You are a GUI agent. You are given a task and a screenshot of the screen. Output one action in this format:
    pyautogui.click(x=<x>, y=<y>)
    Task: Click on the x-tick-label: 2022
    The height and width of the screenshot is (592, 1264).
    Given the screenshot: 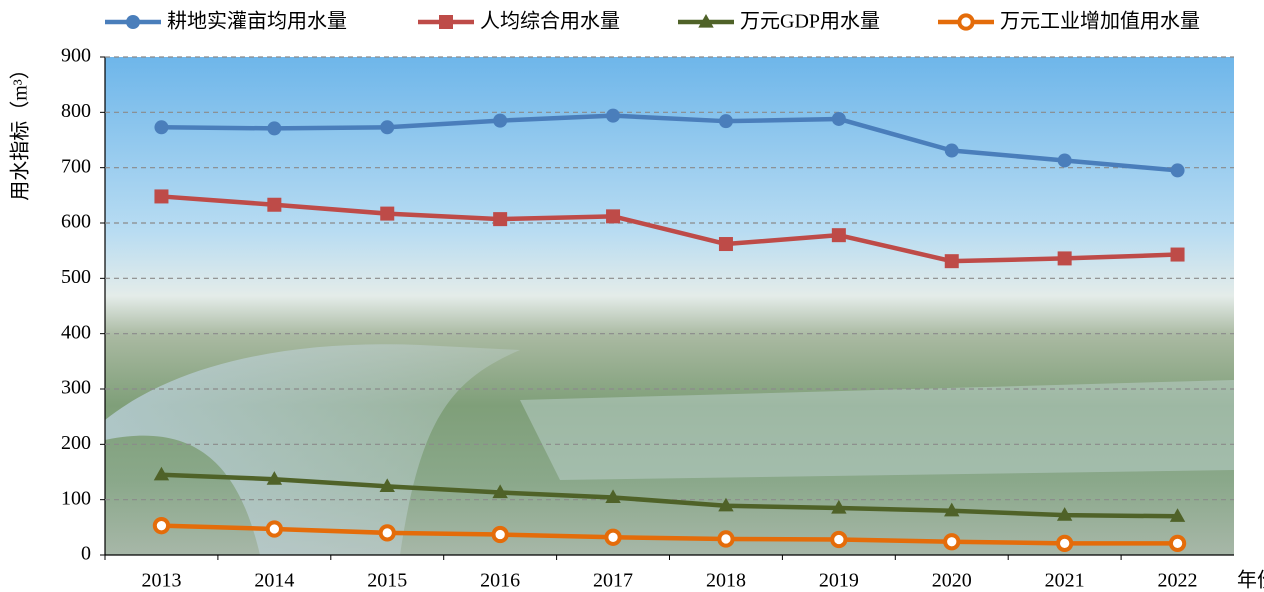 What is the action you would take?
    pyautogui.click(x=1178, y=581)
    